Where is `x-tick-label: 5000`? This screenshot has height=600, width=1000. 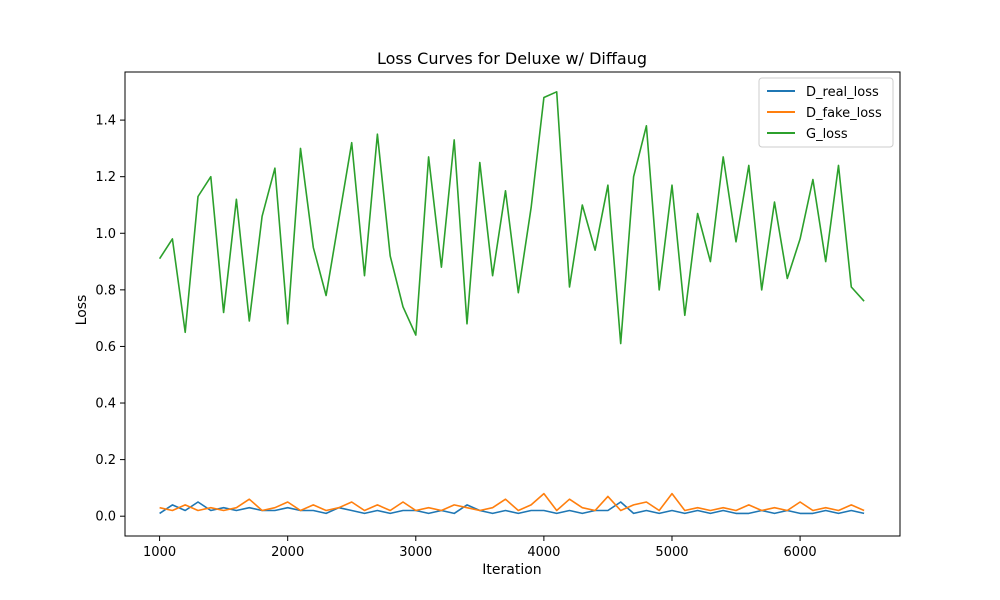
x-tick-label: 5000 is located at coordinates (671, 552).